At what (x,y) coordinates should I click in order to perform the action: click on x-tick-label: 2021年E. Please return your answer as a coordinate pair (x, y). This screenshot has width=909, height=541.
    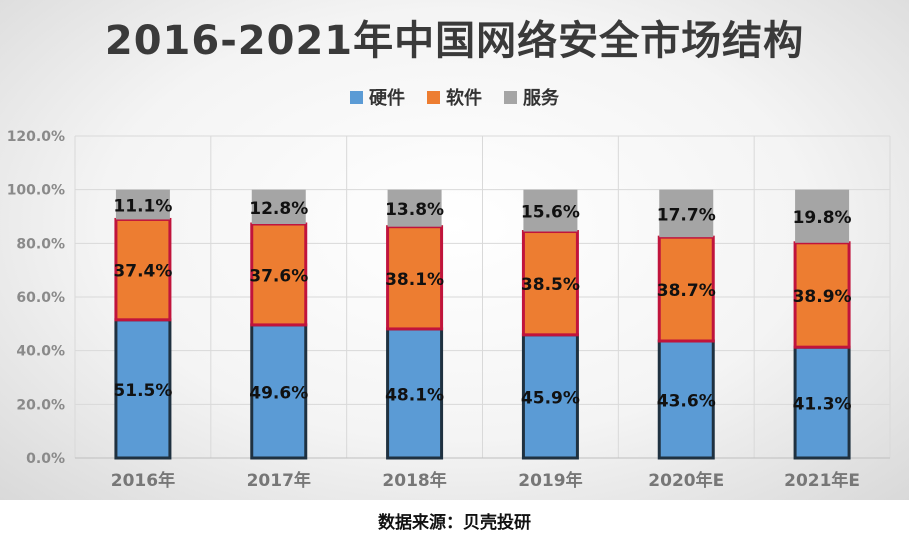
    Looking at the image, I should click on (822, 480).